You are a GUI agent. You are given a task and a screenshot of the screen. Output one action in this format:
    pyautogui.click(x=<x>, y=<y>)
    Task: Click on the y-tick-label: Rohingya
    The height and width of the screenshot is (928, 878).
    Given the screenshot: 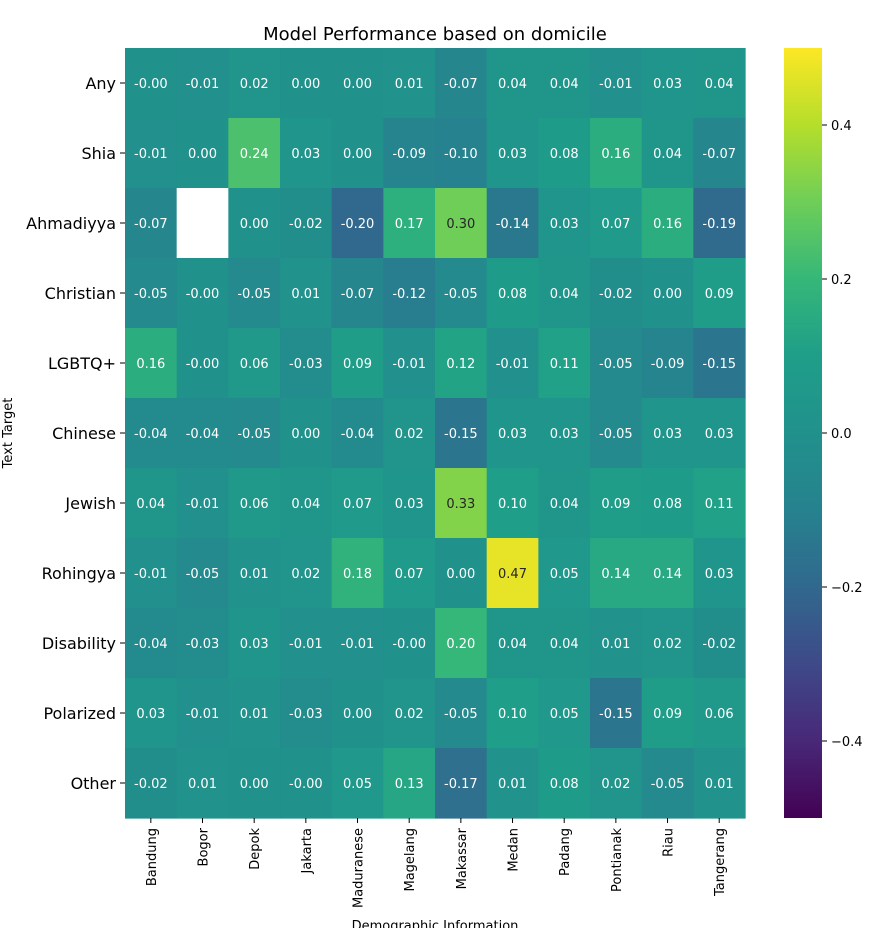 What is the action you would take?
    pyautogui.click(x=79, y=573)
    